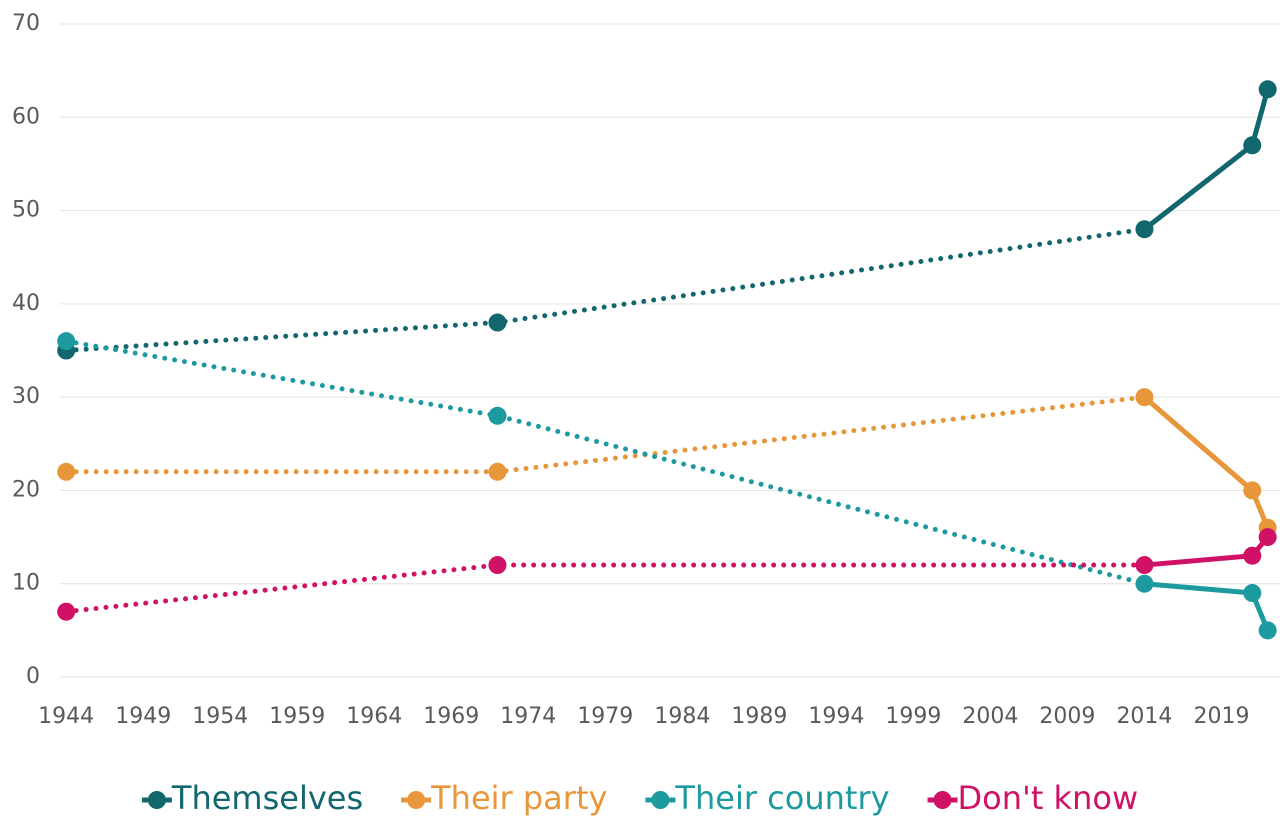  I want to click on y-tick-label: 60, so click(26, 116).